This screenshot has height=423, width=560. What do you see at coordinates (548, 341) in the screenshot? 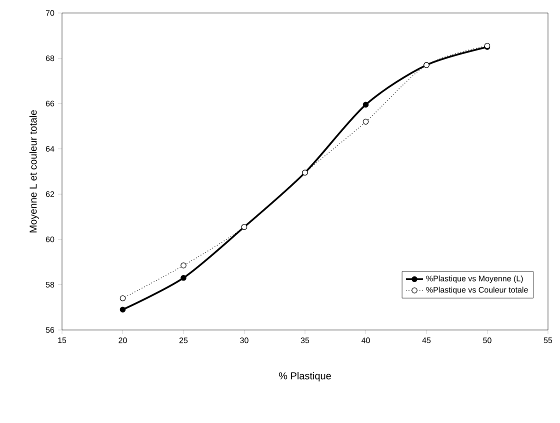
I see `x-tick-label: 55` at bounding box center [548, 341].